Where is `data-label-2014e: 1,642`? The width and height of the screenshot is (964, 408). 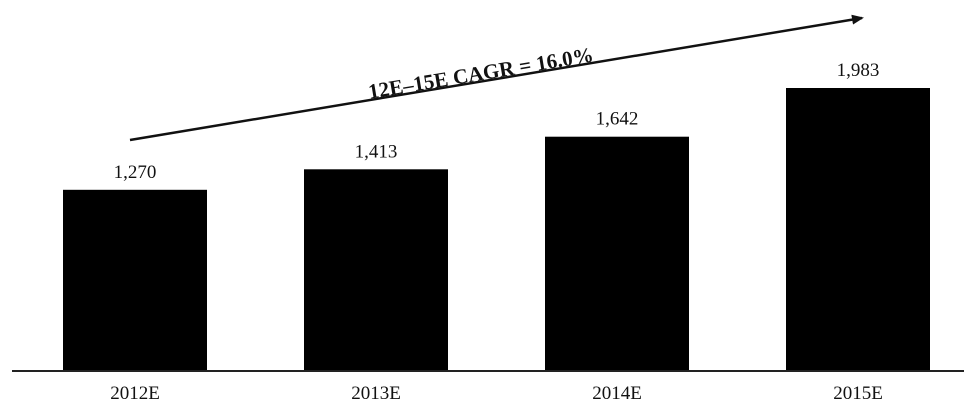
data-label-2014e: 1,642 is located at coordinates (617, 119).